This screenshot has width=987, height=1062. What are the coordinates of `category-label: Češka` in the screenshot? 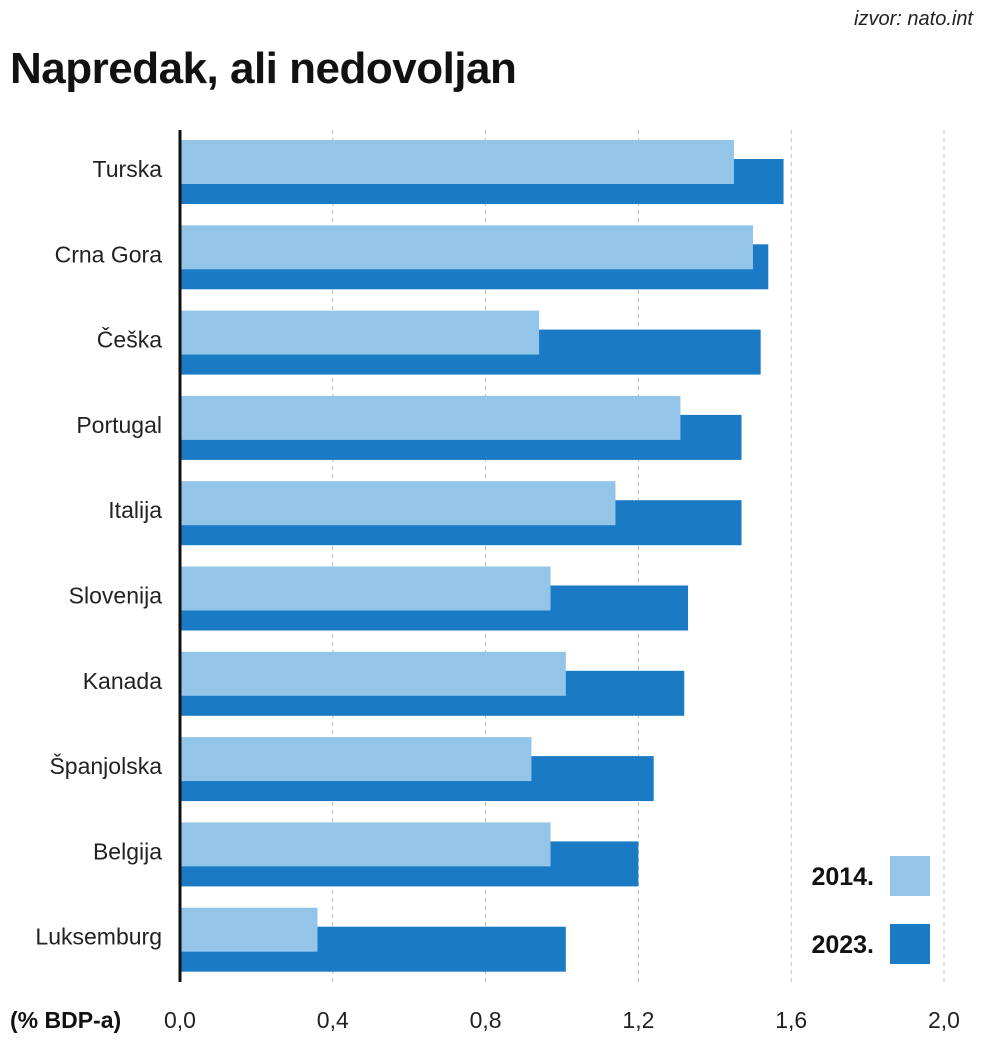 It's located at (129, 339).